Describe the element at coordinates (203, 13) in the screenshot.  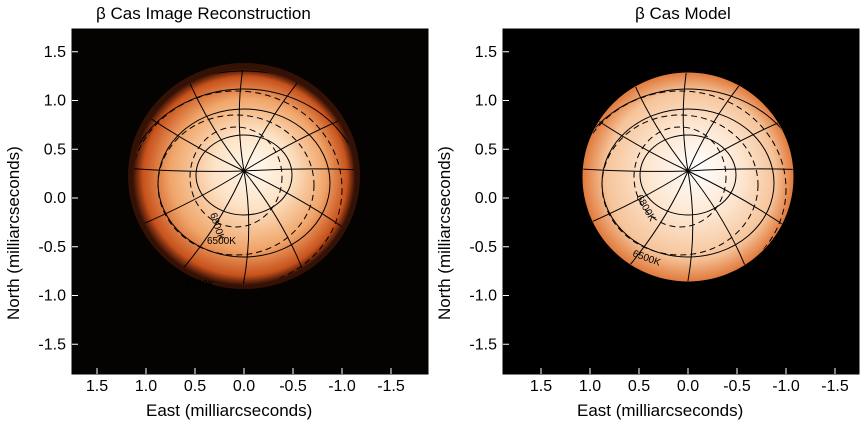
I see `panel-title: β Cas Image Reconstruction` at that location.